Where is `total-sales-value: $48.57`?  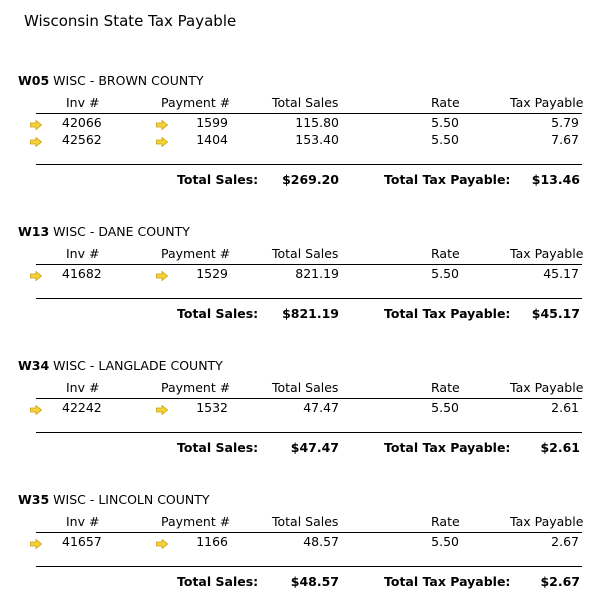
total-sales-value: $48.57 is located at coordinates (314, 581).